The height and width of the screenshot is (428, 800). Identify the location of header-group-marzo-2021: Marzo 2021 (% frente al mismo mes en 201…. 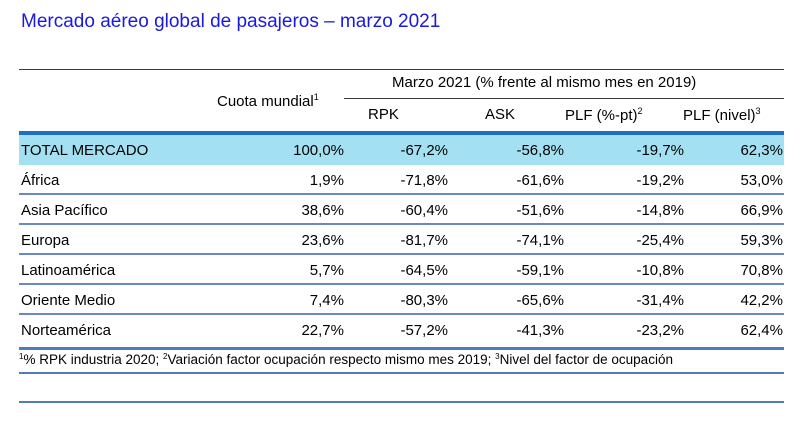
(544, 82).